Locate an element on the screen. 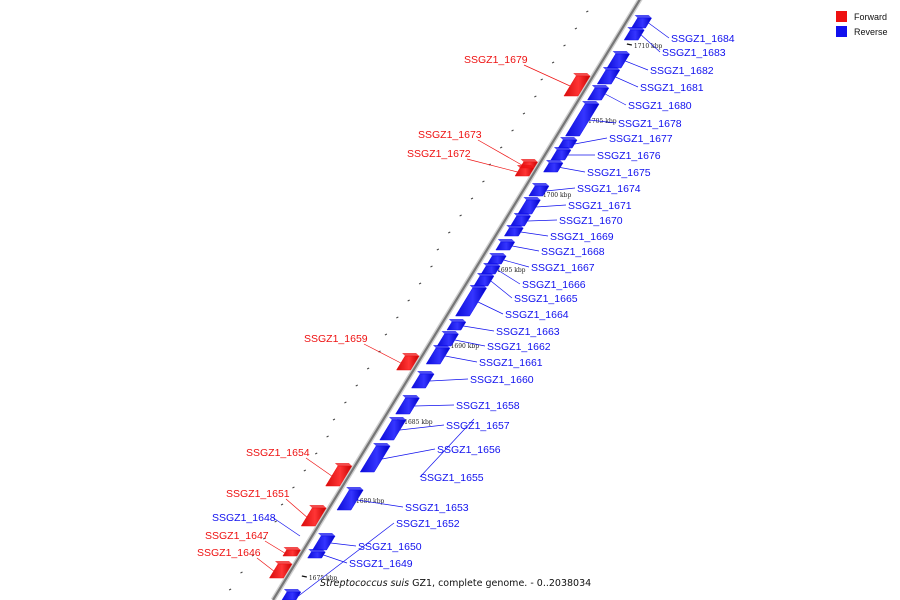 The image size is (900, 600). gene-label-reverse: SSGZ1_1670 is located at coordinates (591, 221).